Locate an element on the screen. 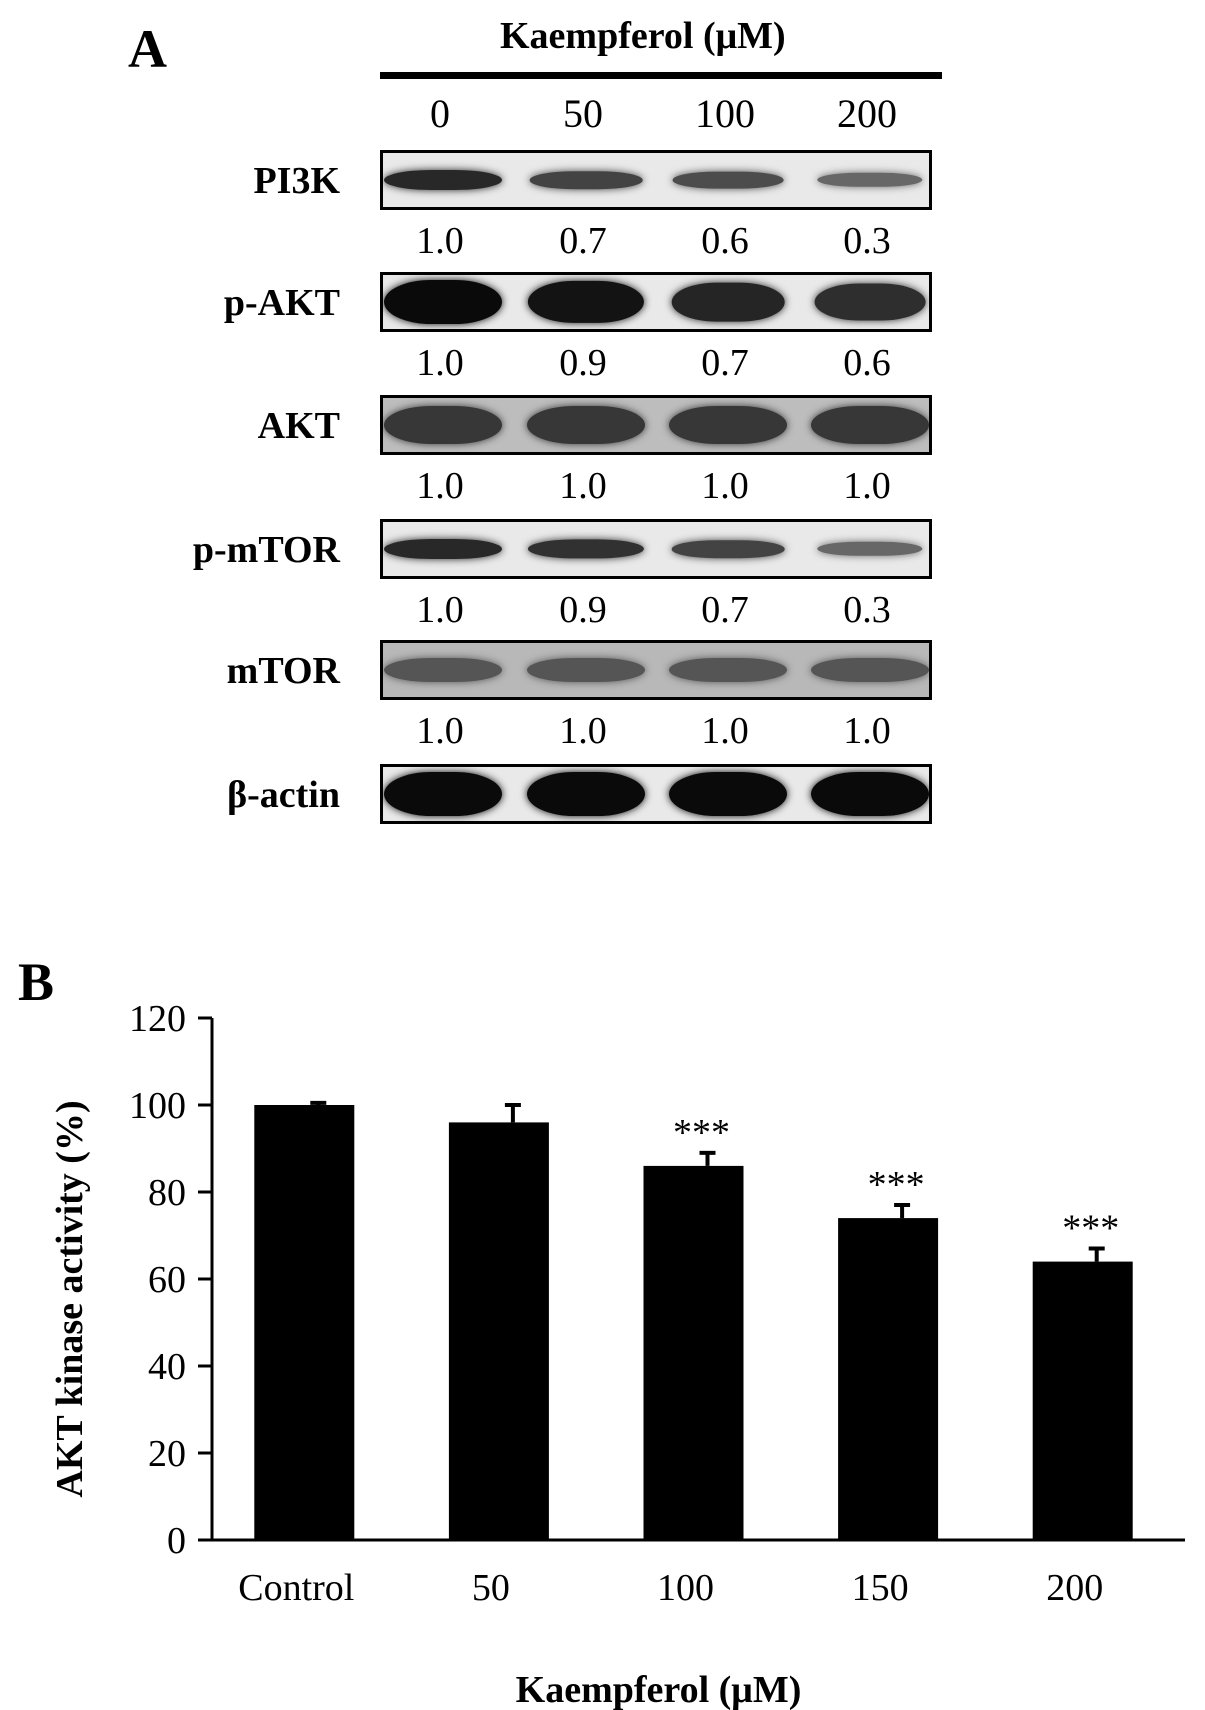 This screenshot has height=1710, width=1205. x-tick-label: Control is located at coordinates (296, 1588).